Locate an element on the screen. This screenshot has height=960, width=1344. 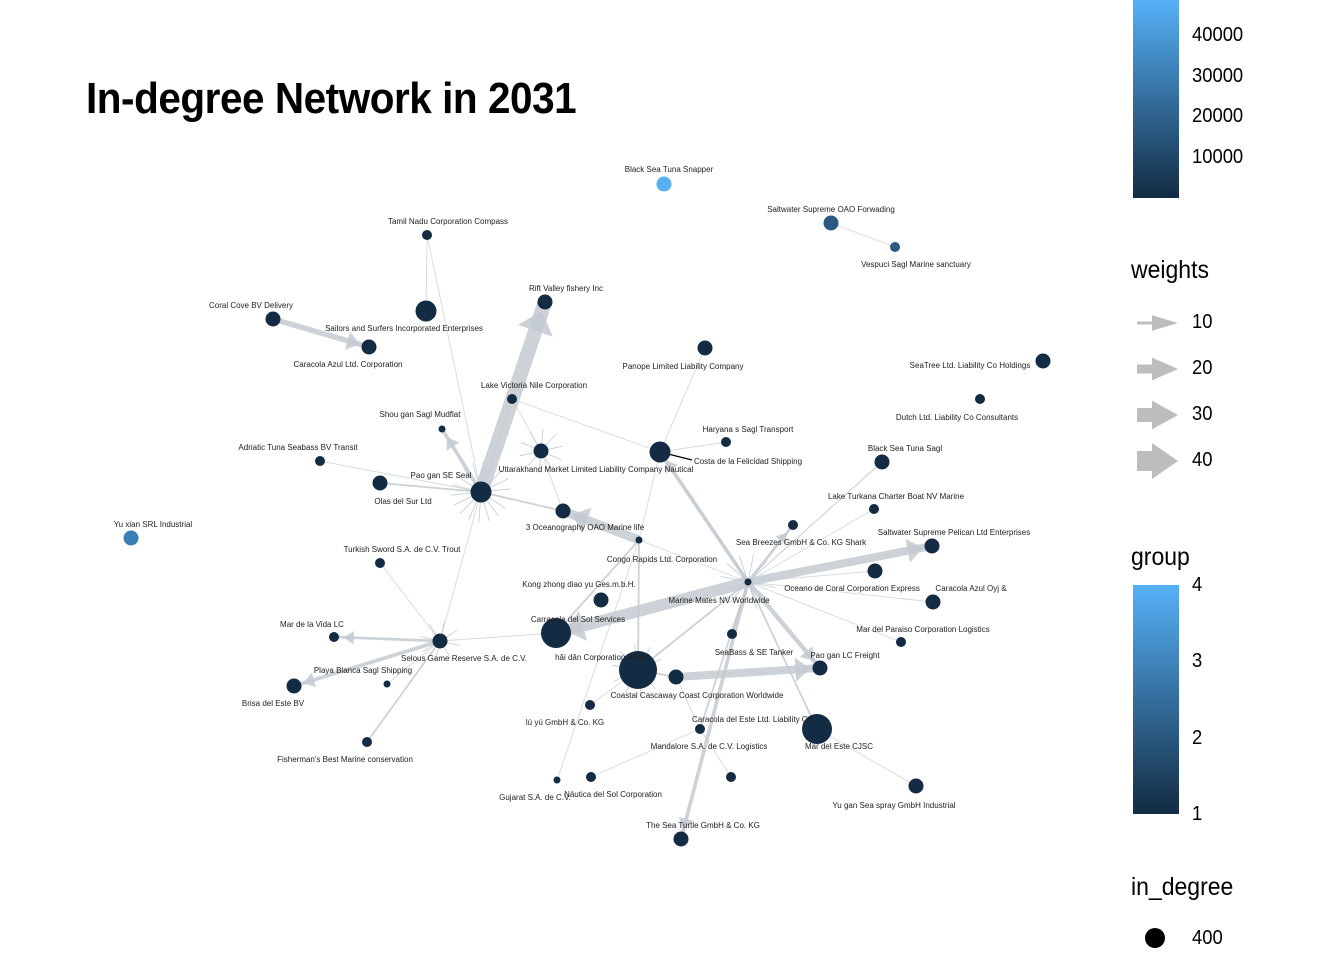
node-label: lú yú GmbH & Co. KG is located at coordinates (565, 722).